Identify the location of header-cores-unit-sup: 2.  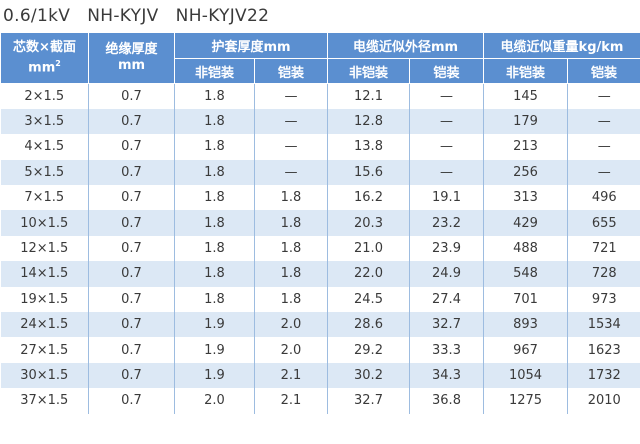
(58, 63).